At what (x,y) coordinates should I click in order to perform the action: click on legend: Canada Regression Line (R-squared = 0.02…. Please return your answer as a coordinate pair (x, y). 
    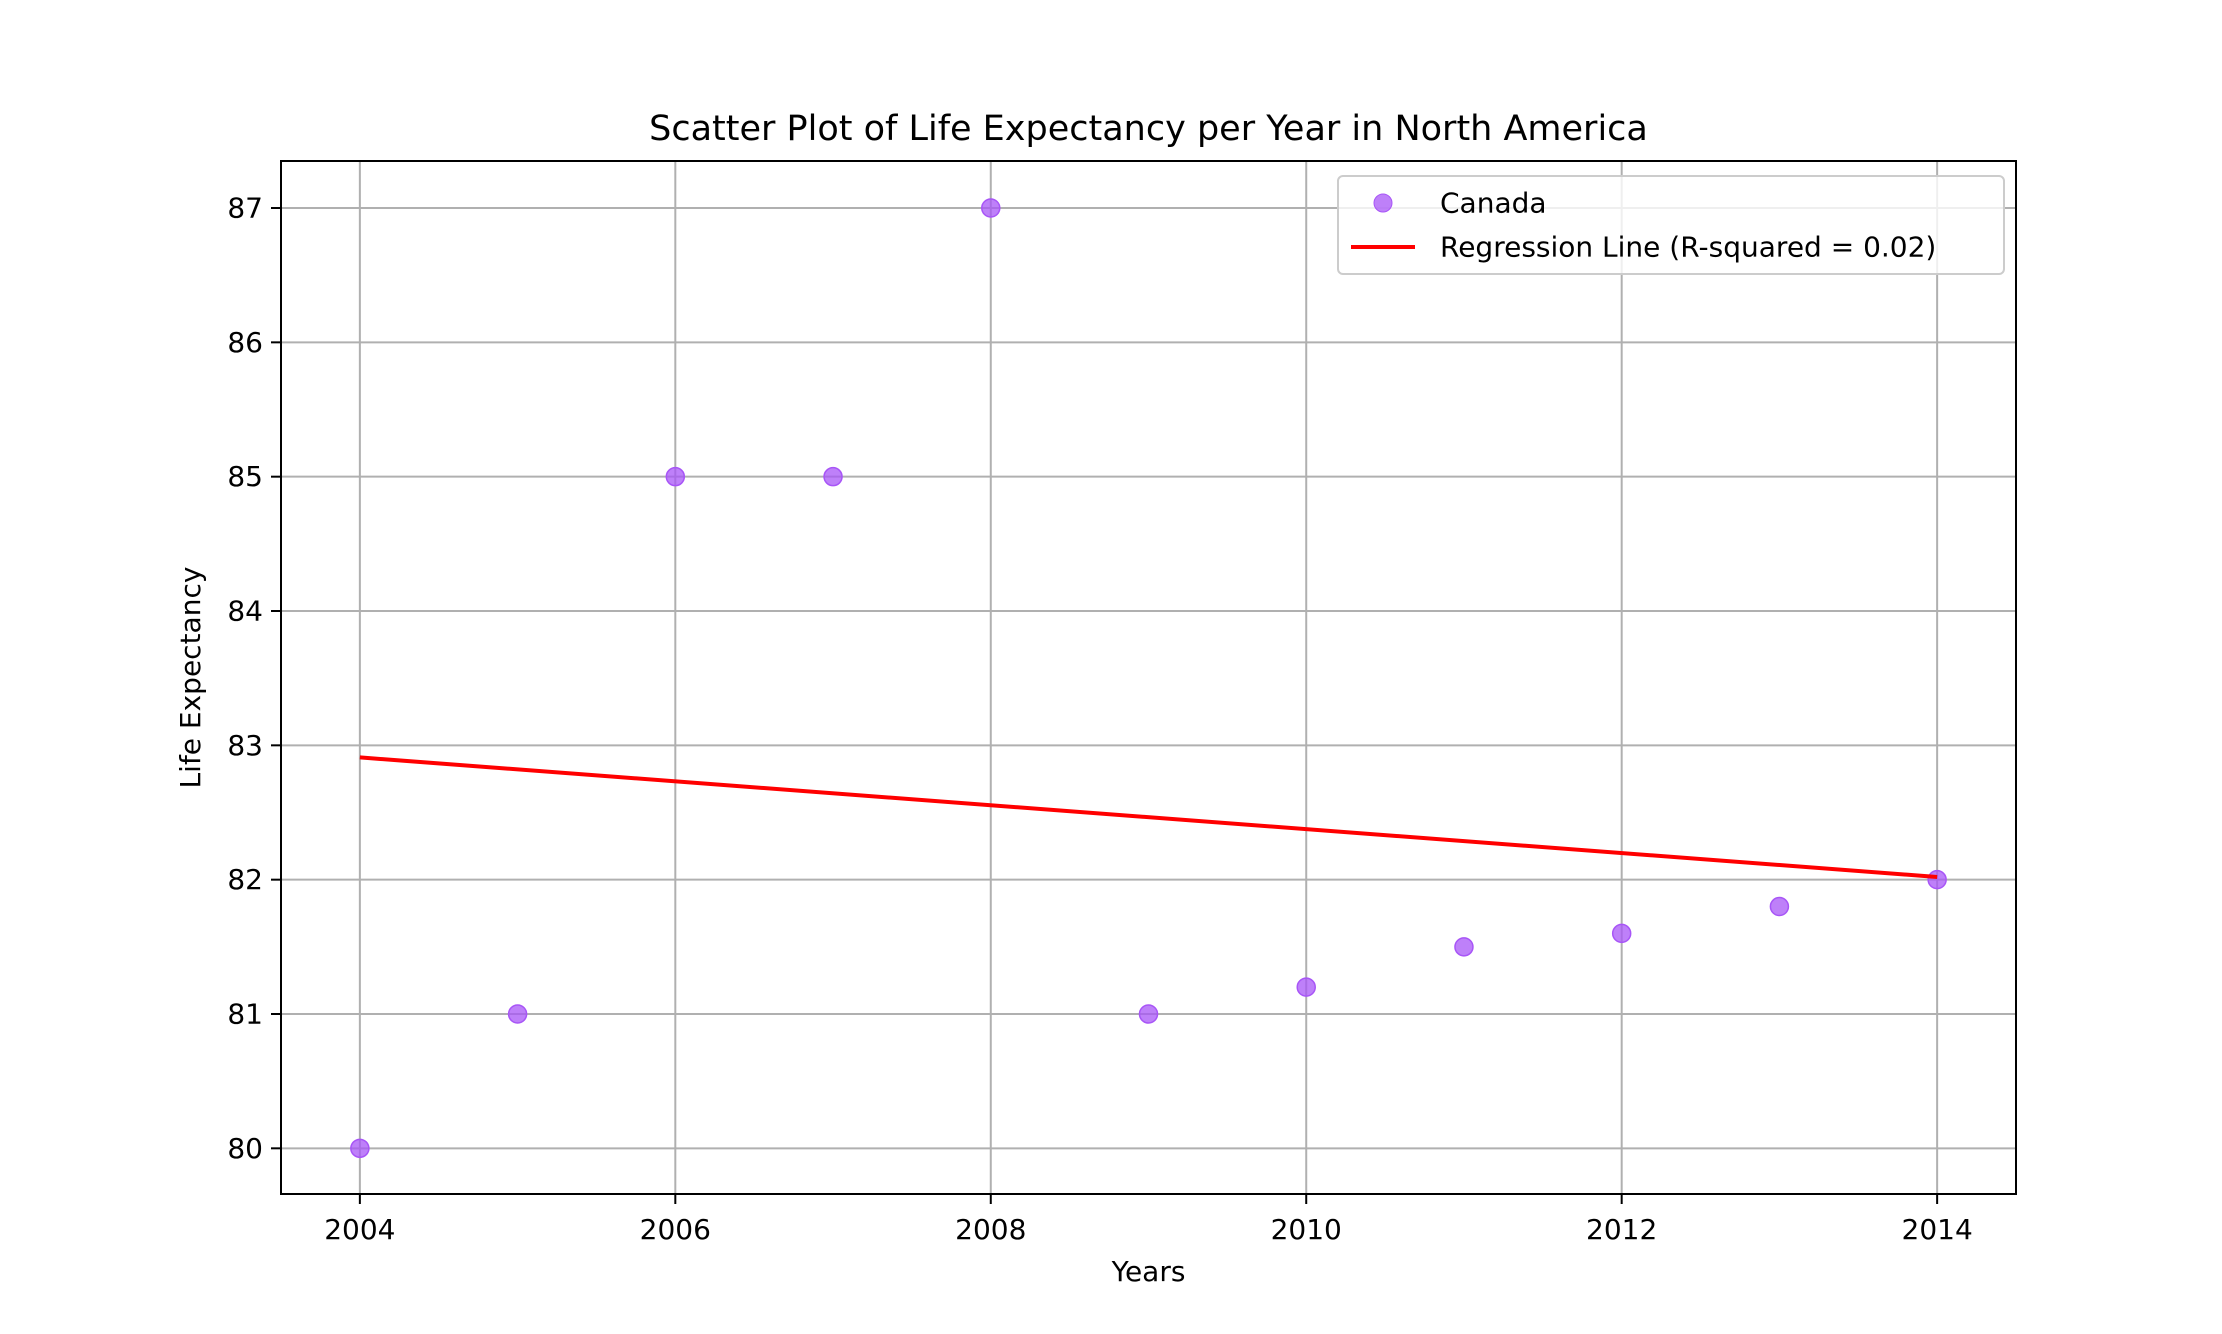
    Looking at the image, I should click on (1671, 225).